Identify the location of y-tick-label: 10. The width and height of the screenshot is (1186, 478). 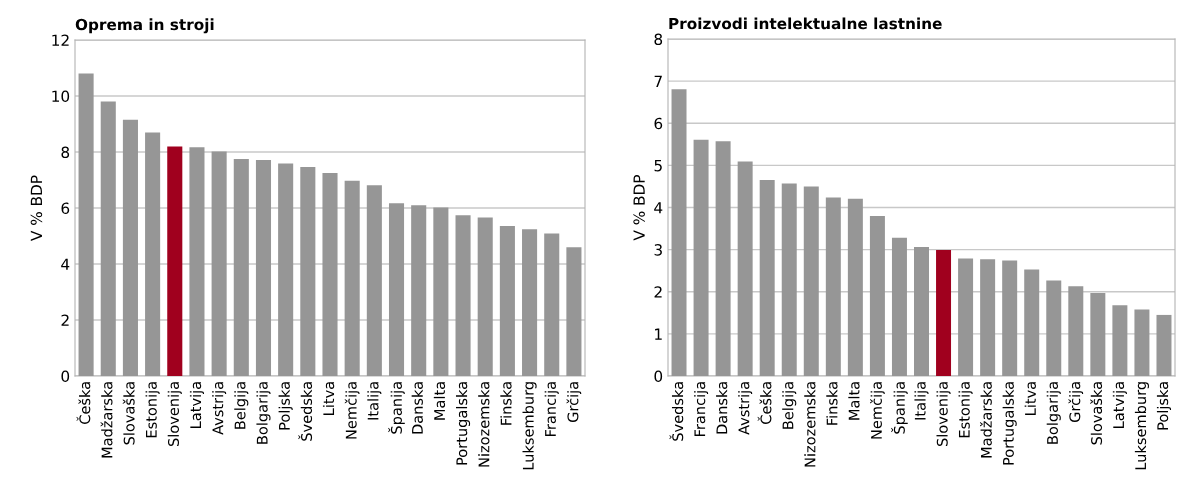
(61, 96).